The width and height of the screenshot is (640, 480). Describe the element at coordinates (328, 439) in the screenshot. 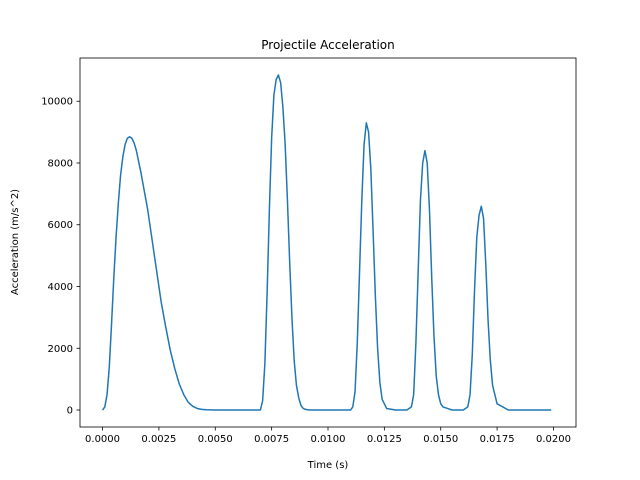

I see `x-tick-label: 0.0100` at that location.